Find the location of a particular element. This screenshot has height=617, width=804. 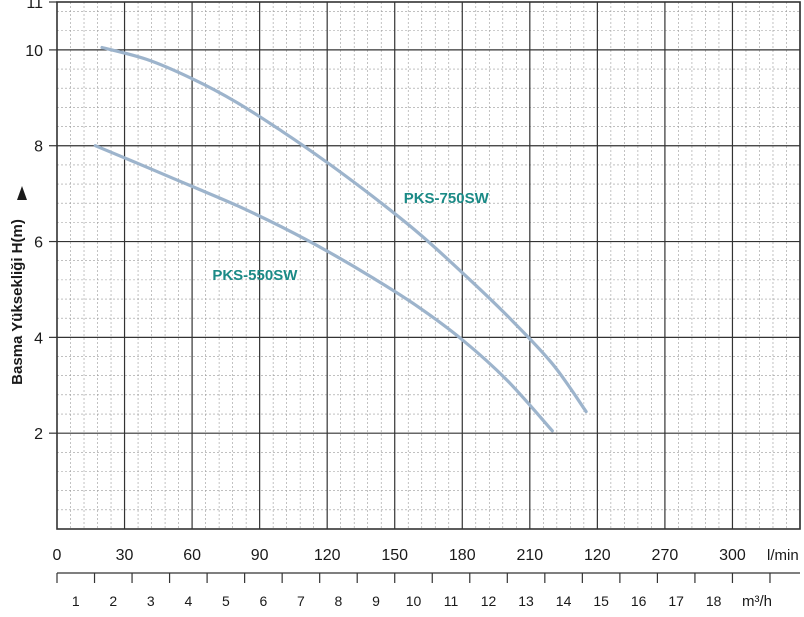

x-tick-label: 30 is located at coordinates (125, 555).